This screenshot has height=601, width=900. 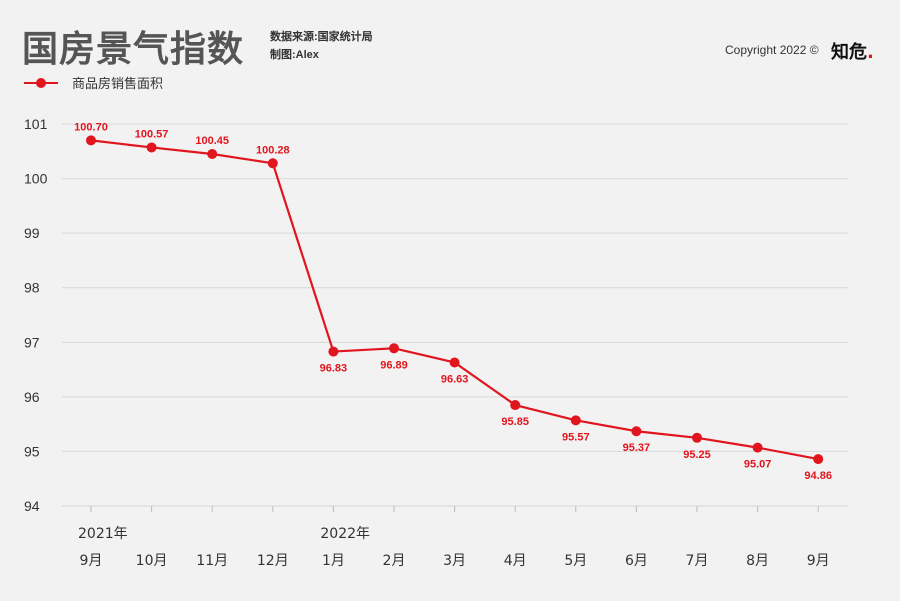 What do you see at coordinates (36, 179) in the screenshot?
I see `y-tick-label: 100` at bounding box center [36, 179].